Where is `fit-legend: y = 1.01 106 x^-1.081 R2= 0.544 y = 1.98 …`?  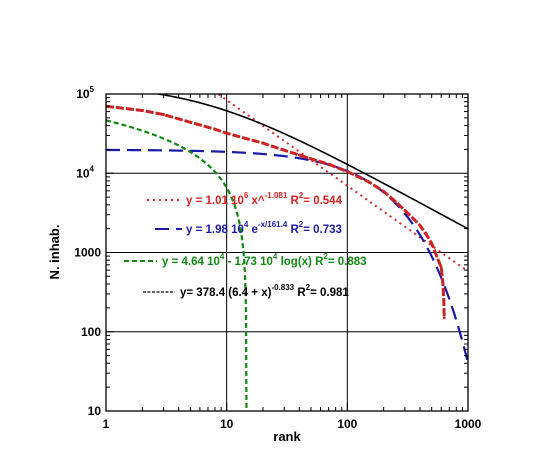
fit-legend: y = 1.01 106 x^-1.081 R2= 0.544 y = 1.98 … is located at coordinates (245, 245).